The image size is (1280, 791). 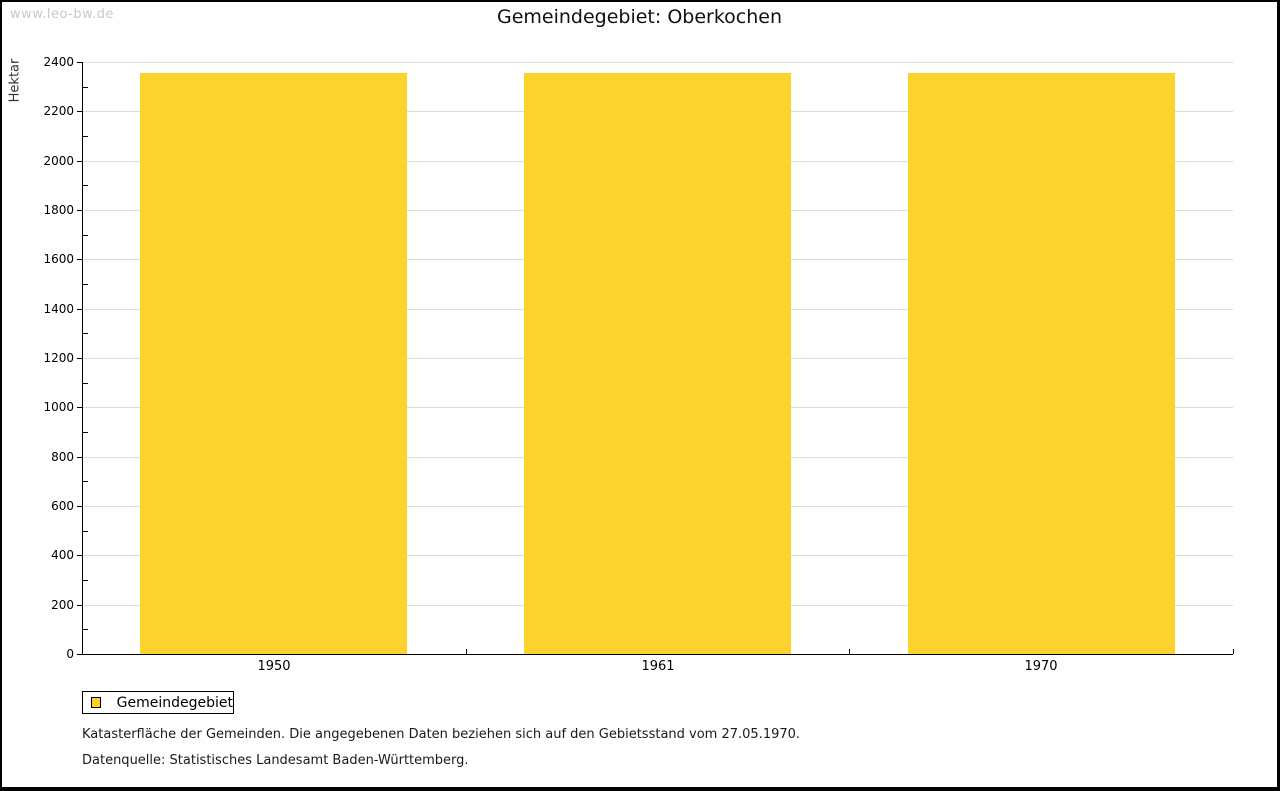 I want to click on gridline, so click(x=658, y=62).